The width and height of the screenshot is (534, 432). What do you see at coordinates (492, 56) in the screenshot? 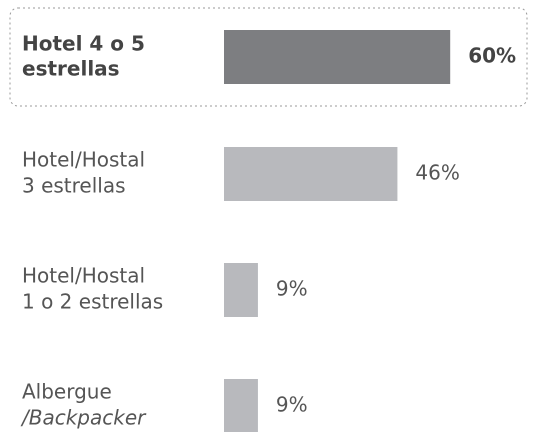
I see `value-label: 60%` at bounding box center [492, 56].